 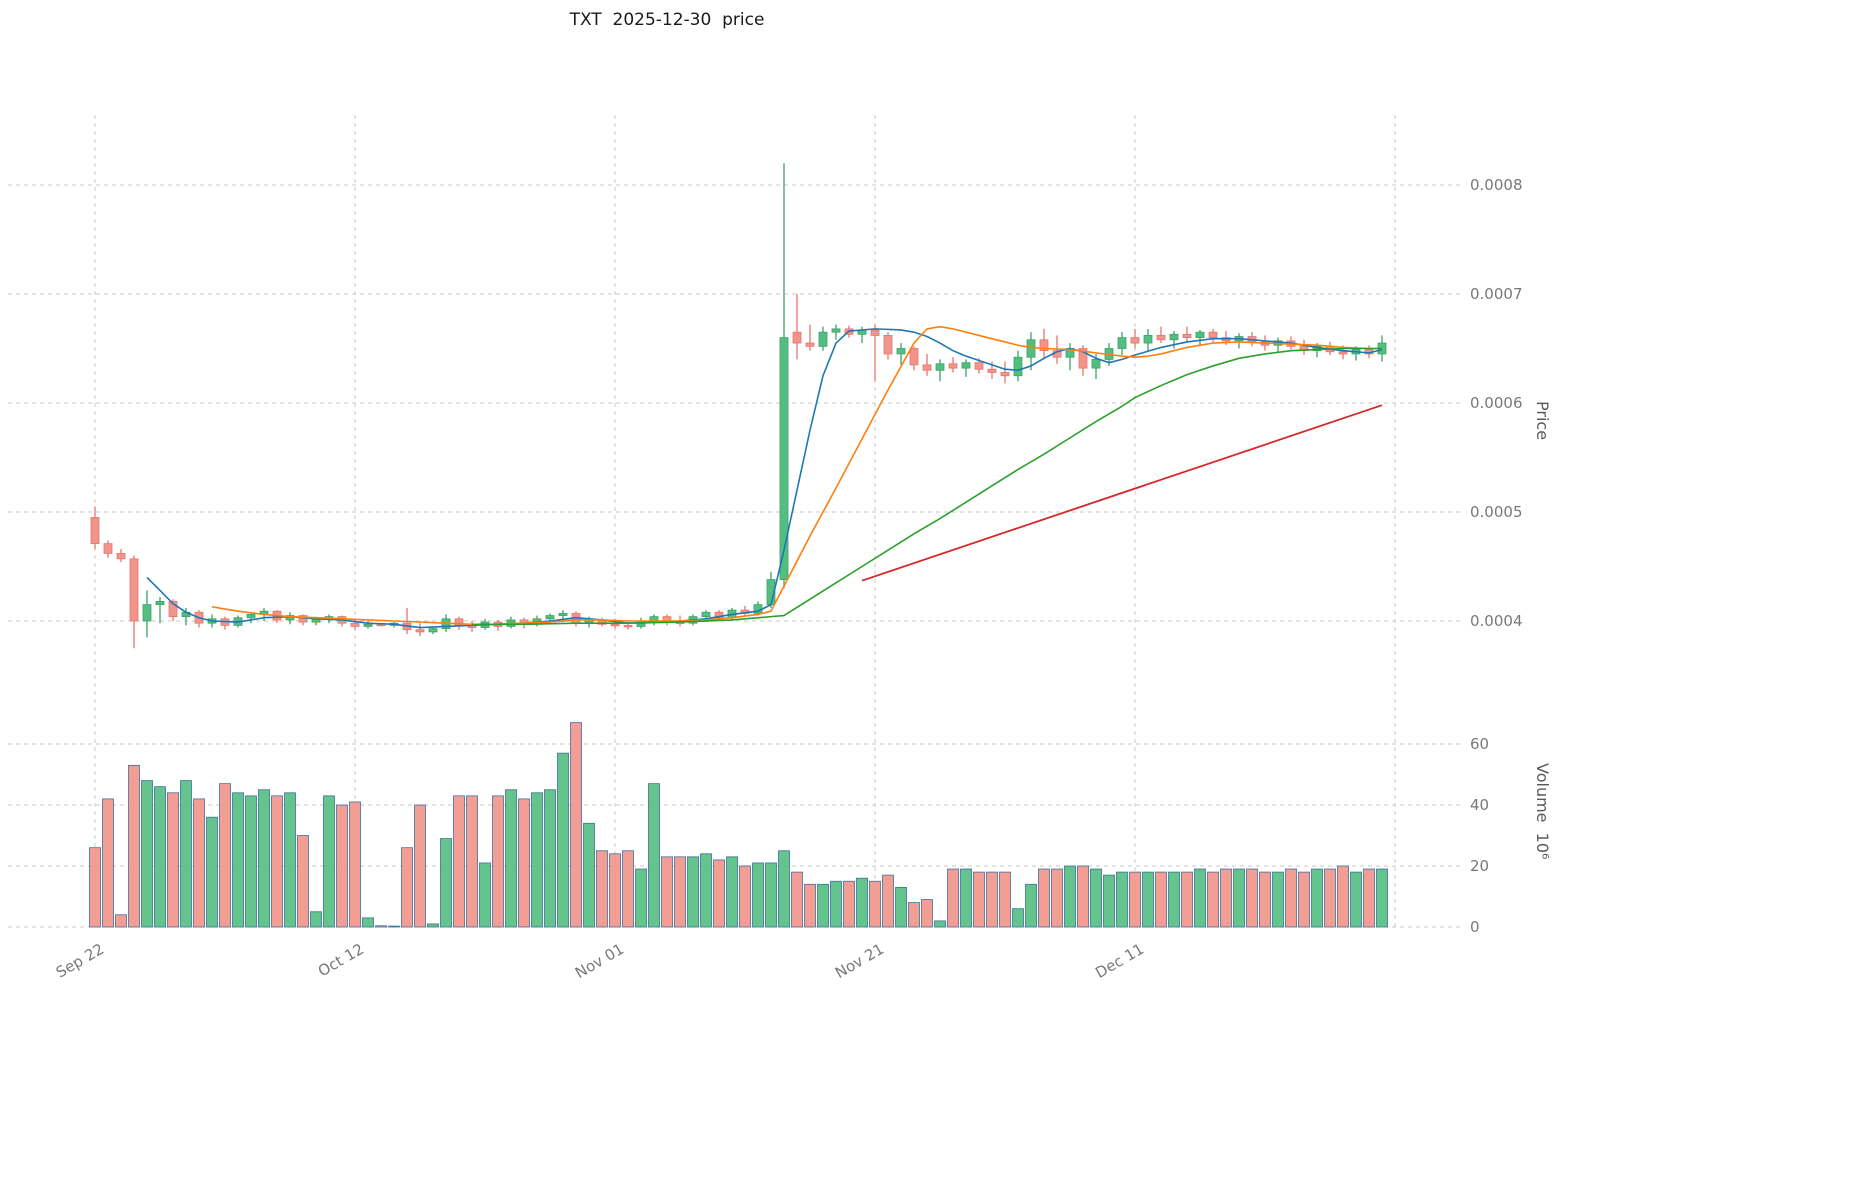 I want to click on price-tick-label: 0.0004, so click(x=1496, y=621).